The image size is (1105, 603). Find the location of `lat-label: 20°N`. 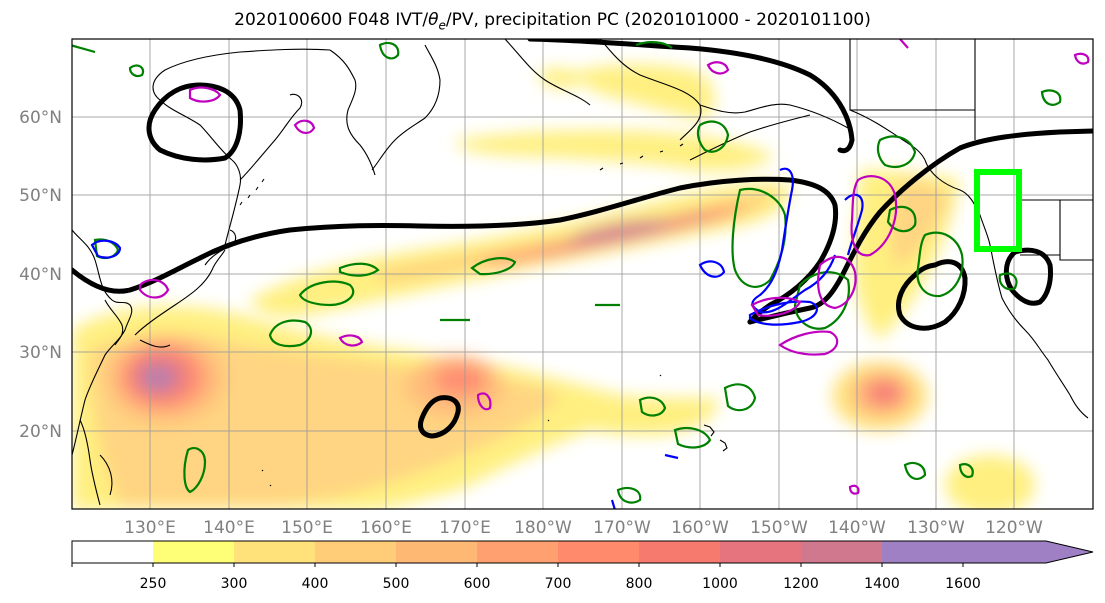

lat-label: 20°N is located at coordinates (40, 432).